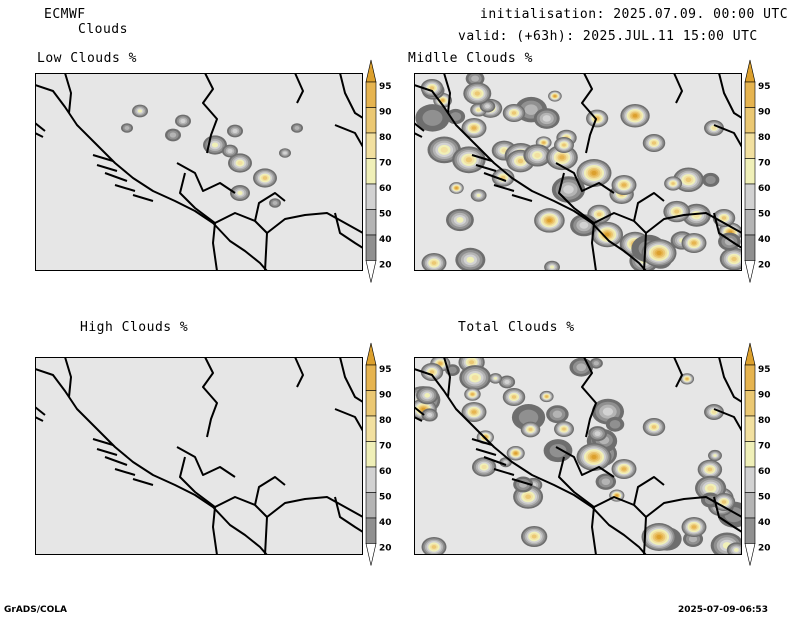 This screenshot has width=800, height=618. I want to click on total-clouds-colorbar: 95 90 80 70 60 50 40 20, so click(760, 460).